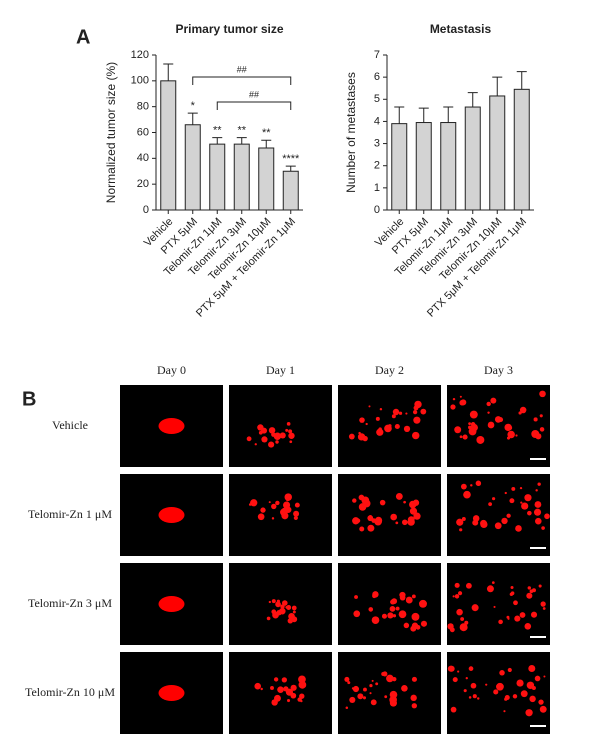 The width and height of the screenshot is (602, 750). What do you see at coordinates (83, 37) in the screenshot?
I see `panel-label: A` at bounding box center [83, 37].